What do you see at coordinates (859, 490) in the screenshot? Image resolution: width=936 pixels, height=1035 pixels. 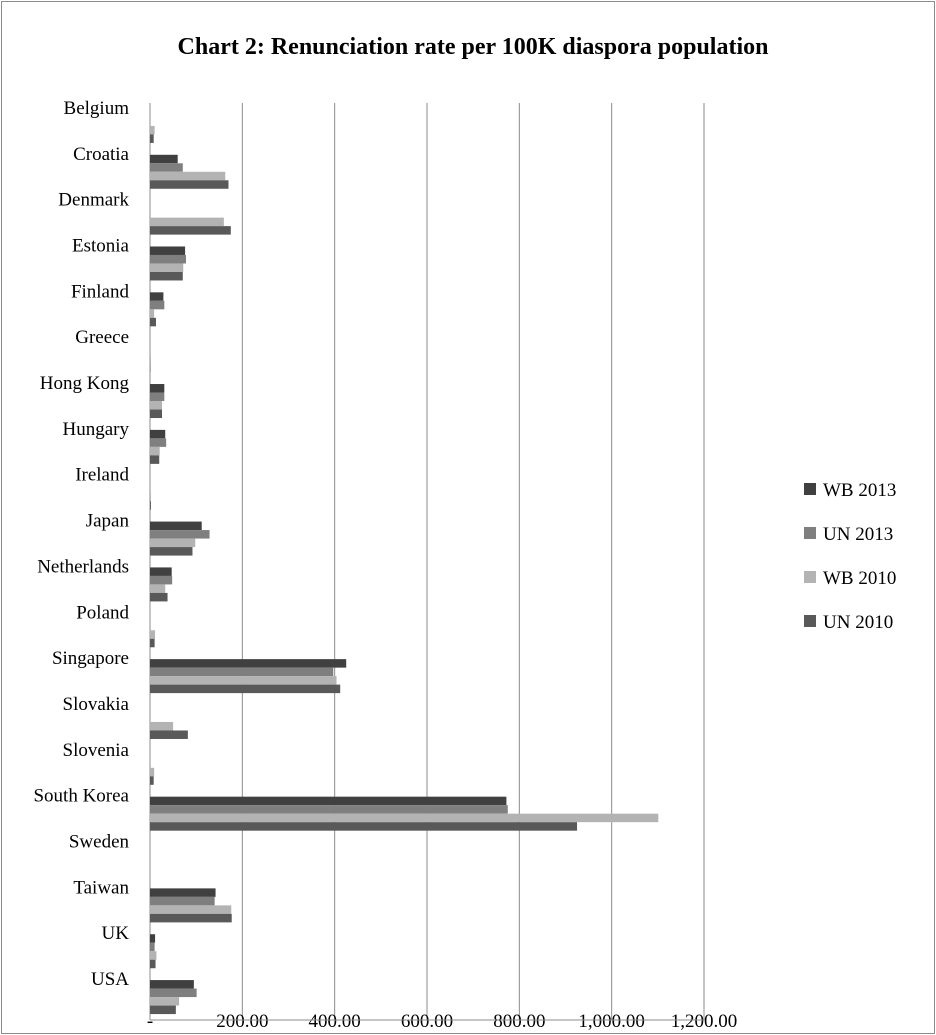 I see `legend-label: WB 2013` at bounding box center [859, 490].